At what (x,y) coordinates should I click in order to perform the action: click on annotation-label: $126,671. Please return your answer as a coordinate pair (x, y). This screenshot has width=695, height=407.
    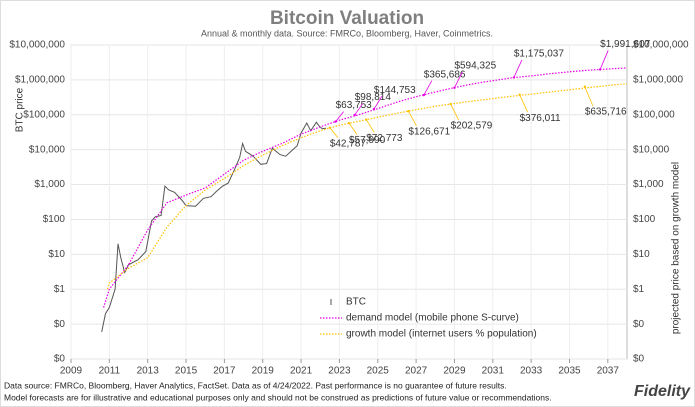
    Looking at the image, I should click on (429, 131).